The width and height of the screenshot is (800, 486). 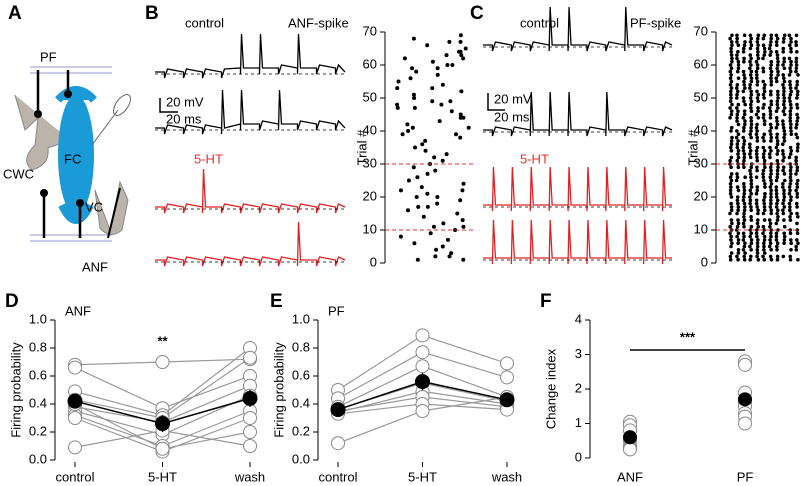 I want to click on diagram-label: PF, so click(x=48, y=56).